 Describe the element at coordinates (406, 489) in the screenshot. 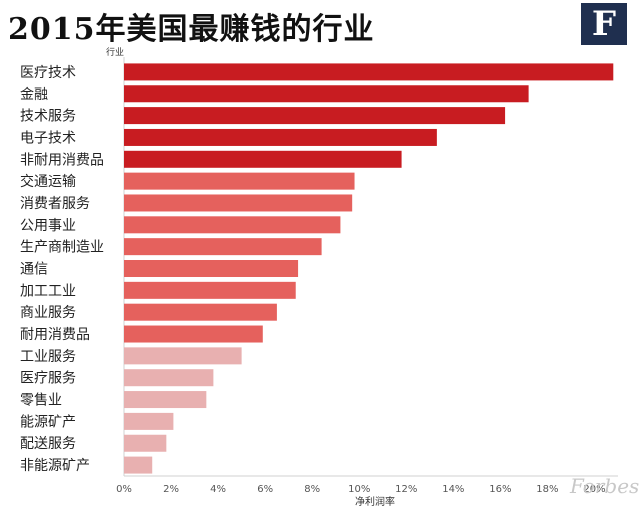

I see `x-tick-label: 12%` at that location.